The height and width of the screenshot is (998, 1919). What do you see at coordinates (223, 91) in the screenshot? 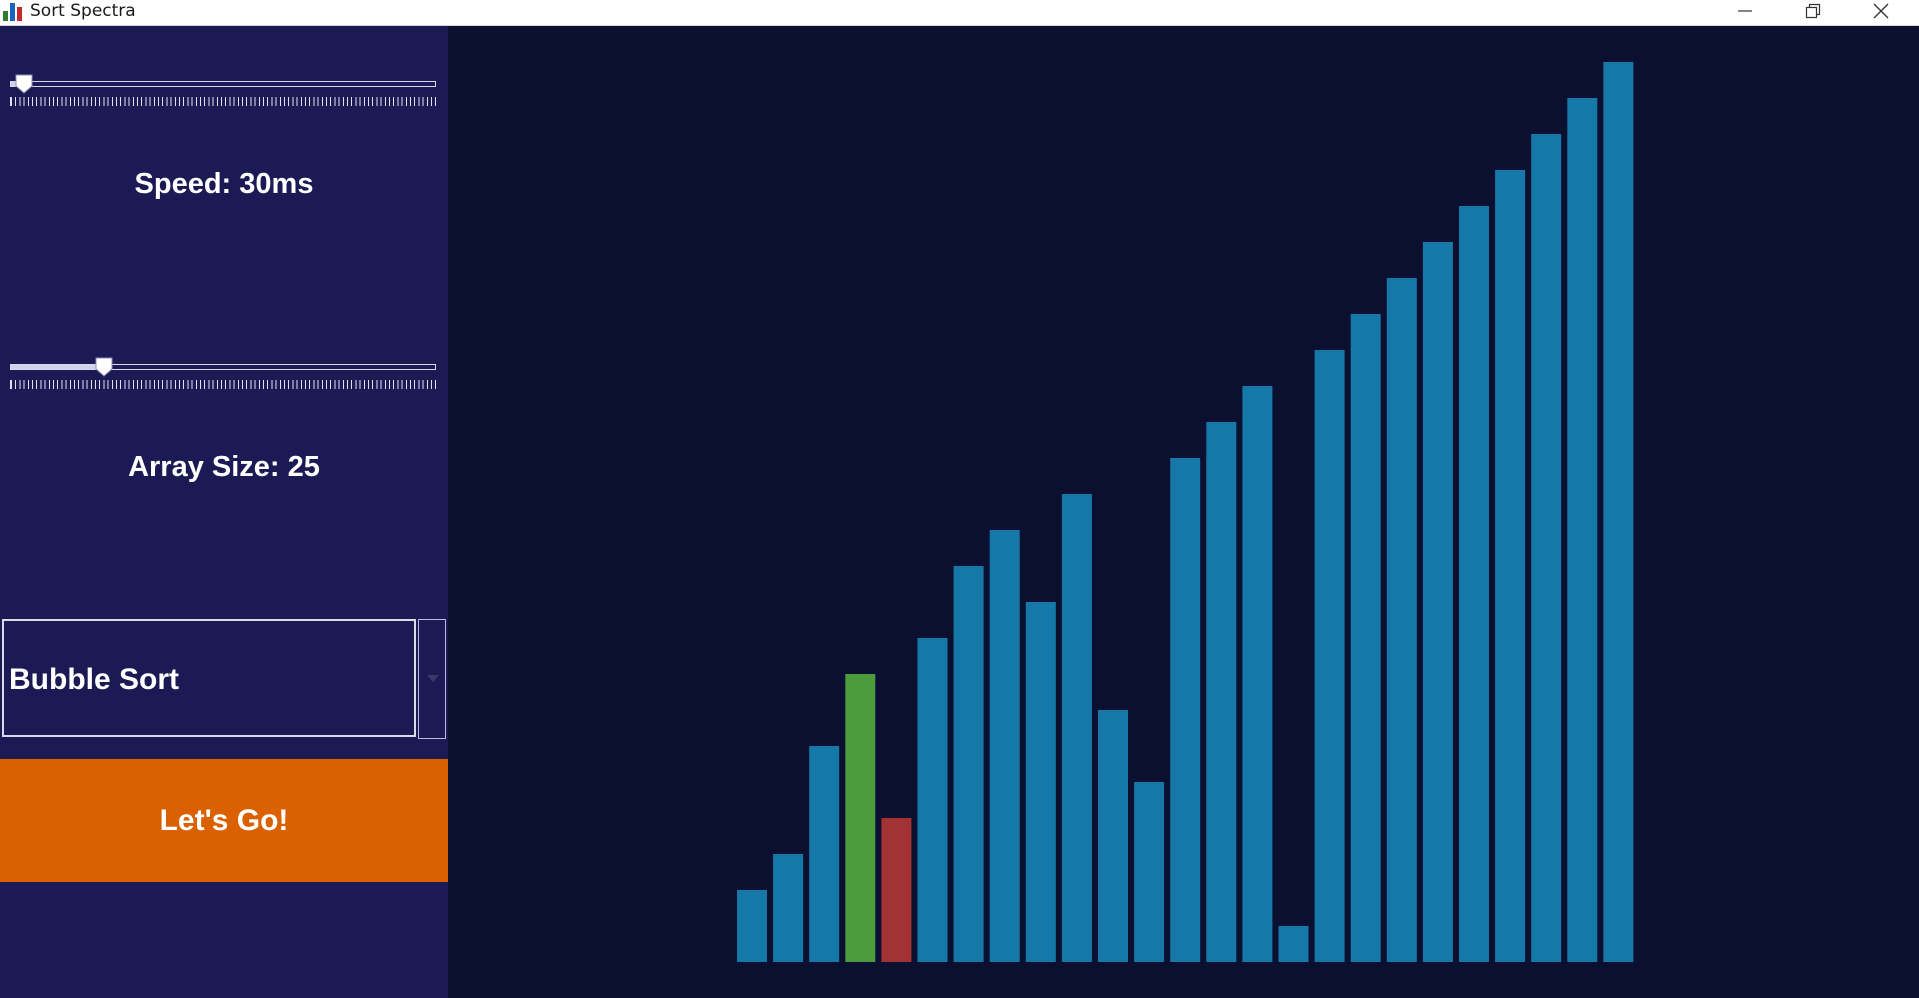
I see `speed-slider` at bounding box center [223, 91].